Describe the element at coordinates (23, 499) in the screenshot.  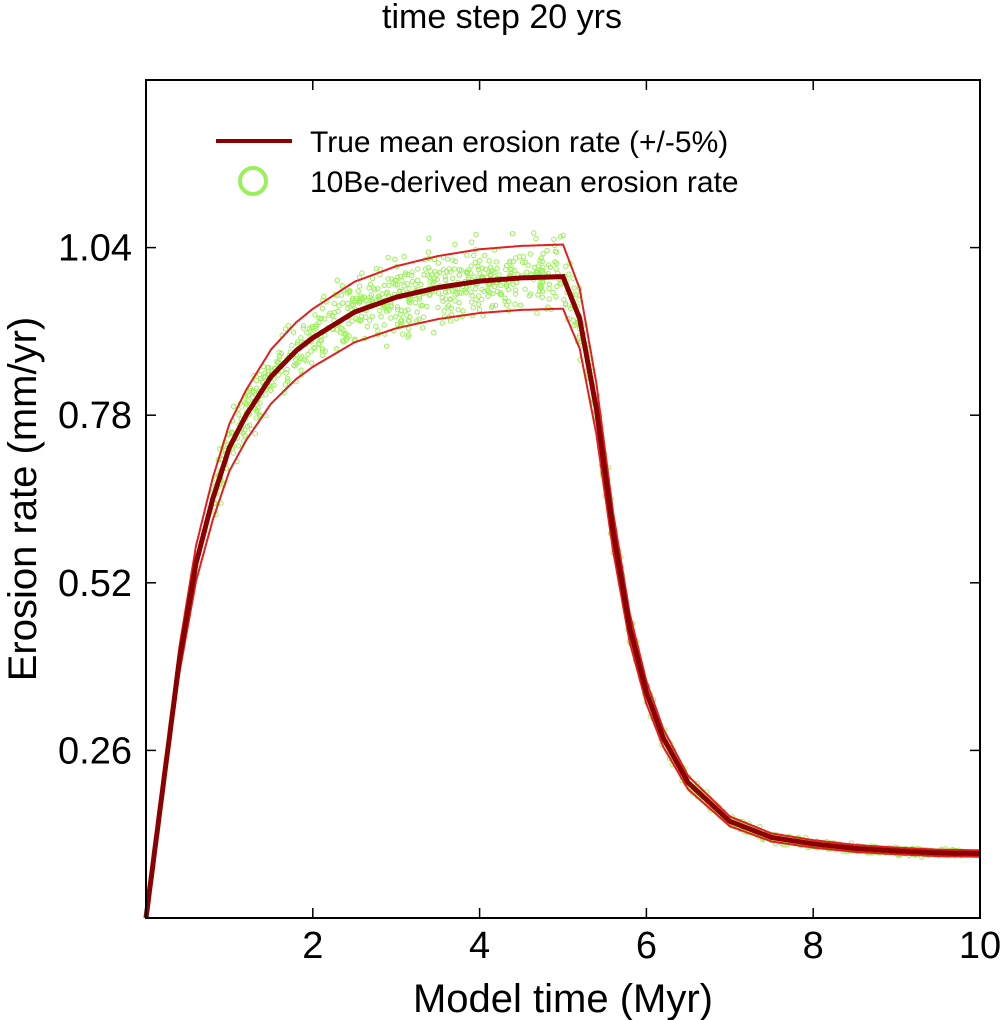
I see `y-axis-label: Erosion rate (mm/yr)` at that location.